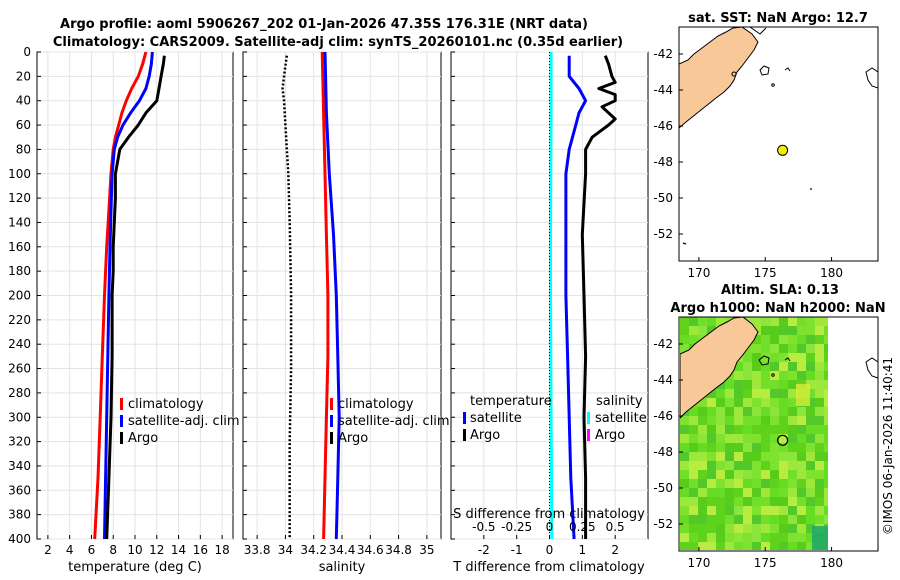 This screenshot has height=580, width=900. Describe the element at coordinates (19, 271) in the screenshot. I see `y-tick-label: 180` at that location.